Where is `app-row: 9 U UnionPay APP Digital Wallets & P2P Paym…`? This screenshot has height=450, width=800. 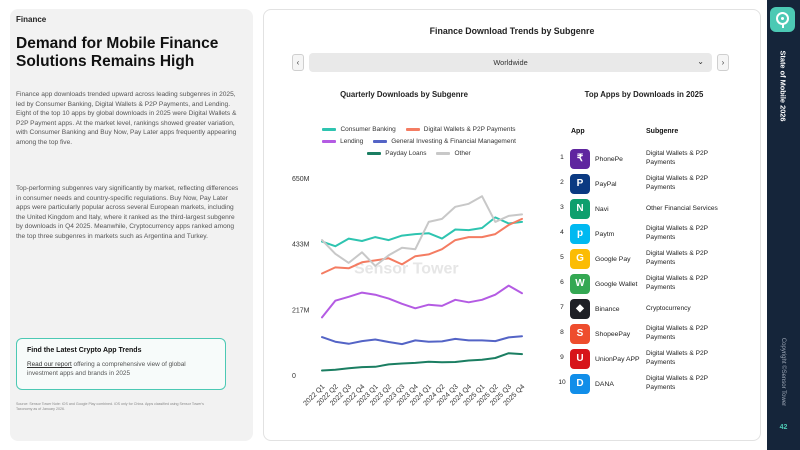
app-row: 9 U UnionPay APP Digital Wallets & P2P Paym… is located at coordinates (649, 359).